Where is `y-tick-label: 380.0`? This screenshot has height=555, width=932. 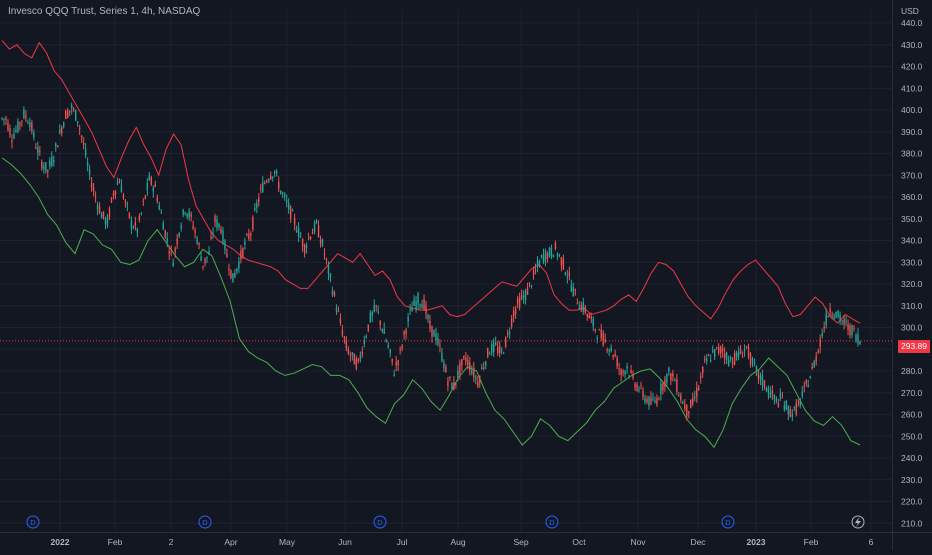
y-tick-label: 380.0 is located at coordinates (912, 154).